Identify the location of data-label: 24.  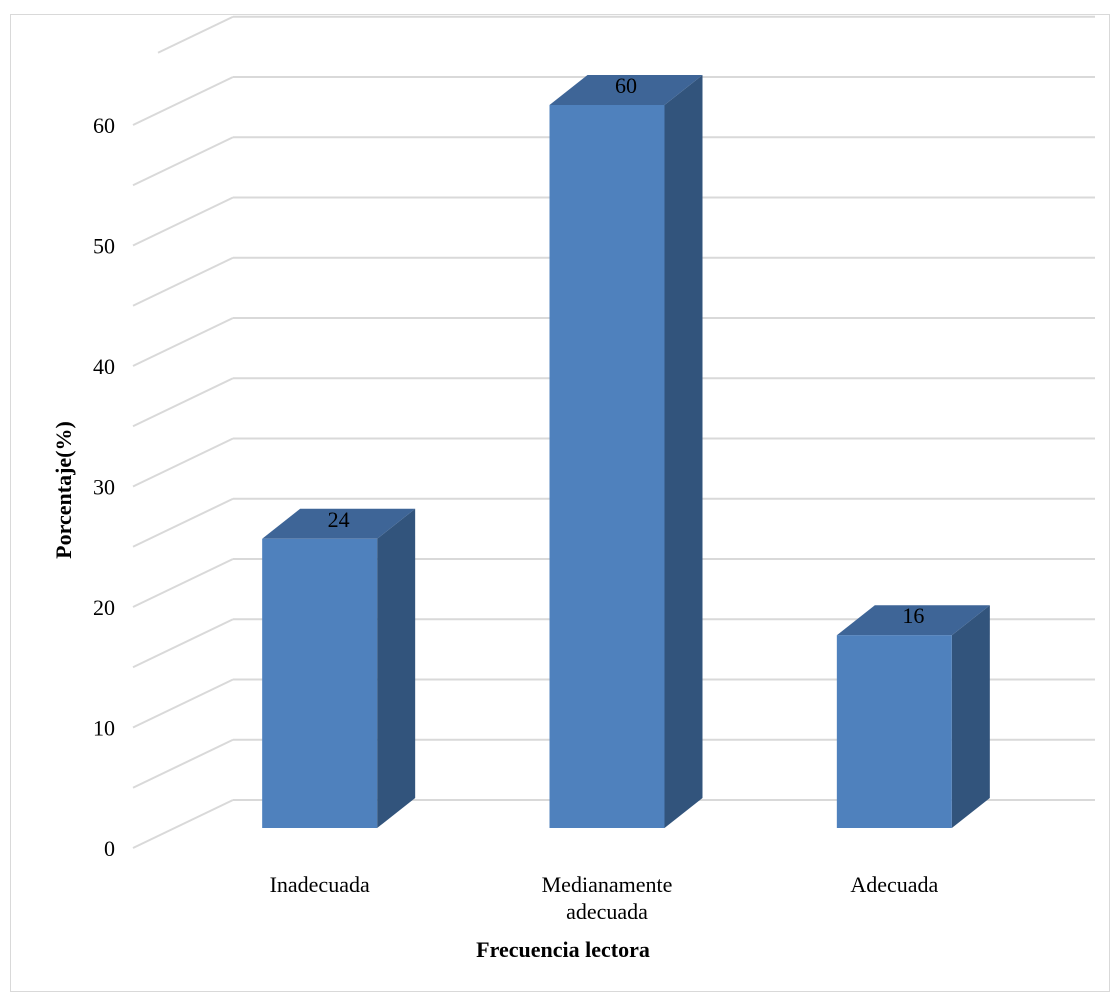
(339, 519).